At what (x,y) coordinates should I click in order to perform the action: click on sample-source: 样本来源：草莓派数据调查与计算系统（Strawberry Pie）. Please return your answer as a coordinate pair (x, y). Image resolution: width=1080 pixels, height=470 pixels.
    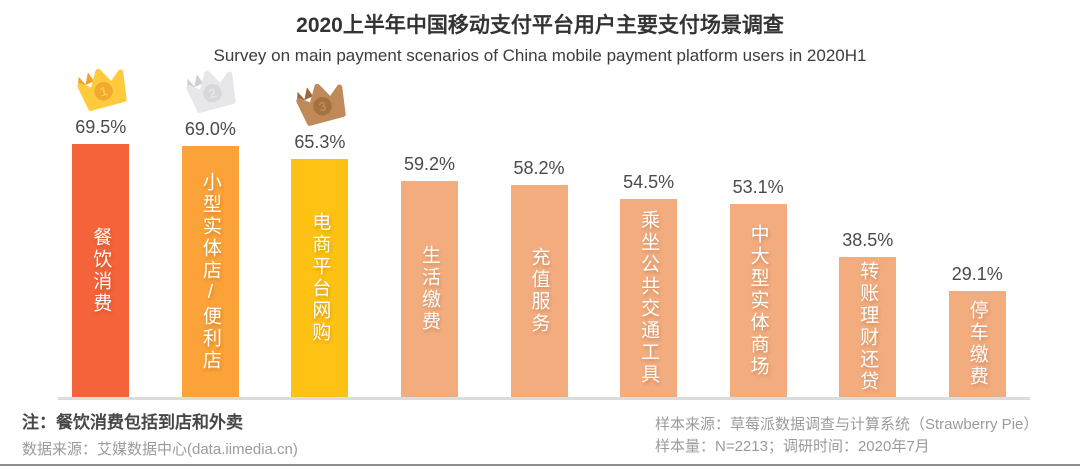
    Looking at the image, I should click on (847, 424).